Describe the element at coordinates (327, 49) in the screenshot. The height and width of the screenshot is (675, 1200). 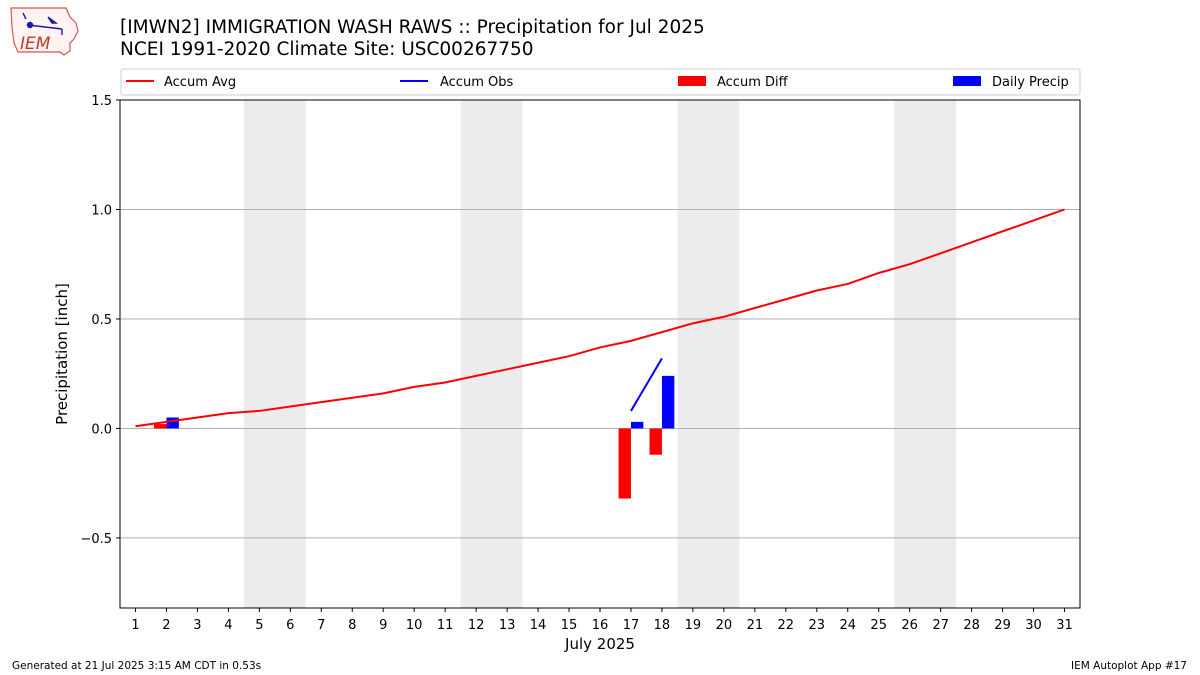
I see `title-line-2: NCEI 1991-2020 Climate Site: USC00267750` at that location.